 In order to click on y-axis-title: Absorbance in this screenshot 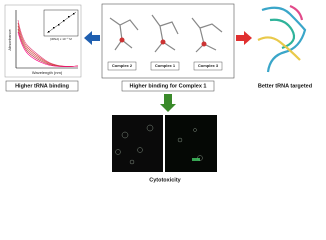, I will do `click(9, 40)`.